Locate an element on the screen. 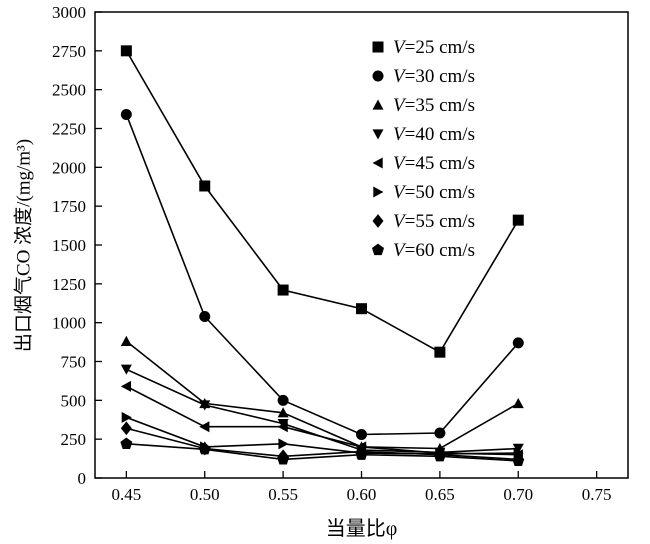 The height and width of the screenshot is (544, 650). svg-text: 0.55 is located at coordinates (283, 494).